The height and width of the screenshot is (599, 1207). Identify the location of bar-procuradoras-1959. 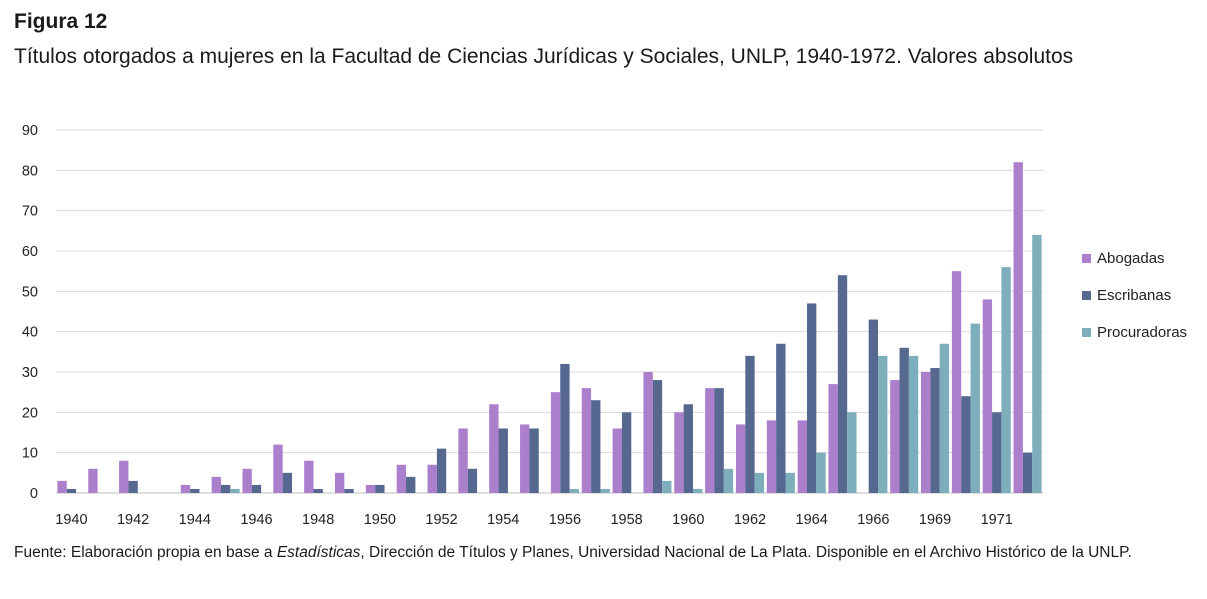
(667, 486).